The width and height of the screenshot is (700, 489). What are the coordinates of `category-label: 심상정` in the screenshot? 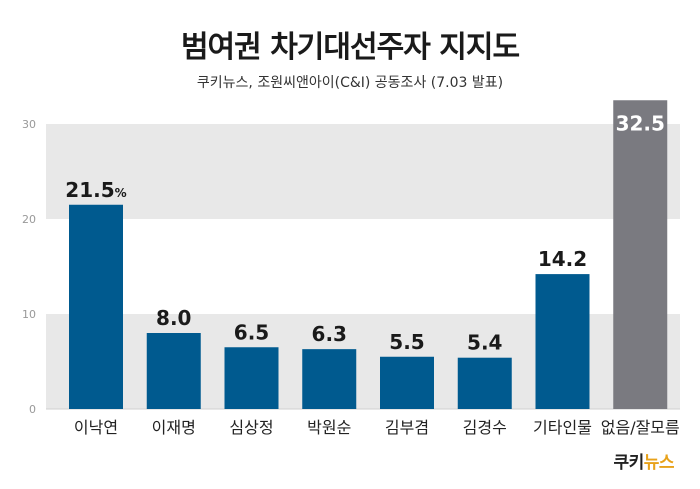 It's located at (251, 427).